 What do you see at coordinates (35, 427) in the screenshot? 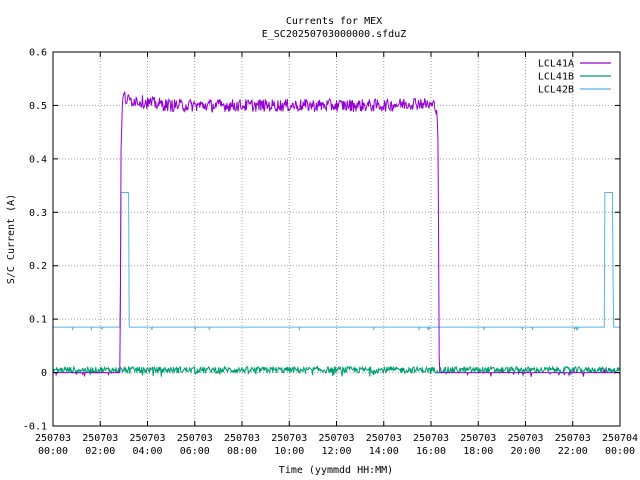
I see `y-tick-label: -0.1` at bounding box center [35, 427].